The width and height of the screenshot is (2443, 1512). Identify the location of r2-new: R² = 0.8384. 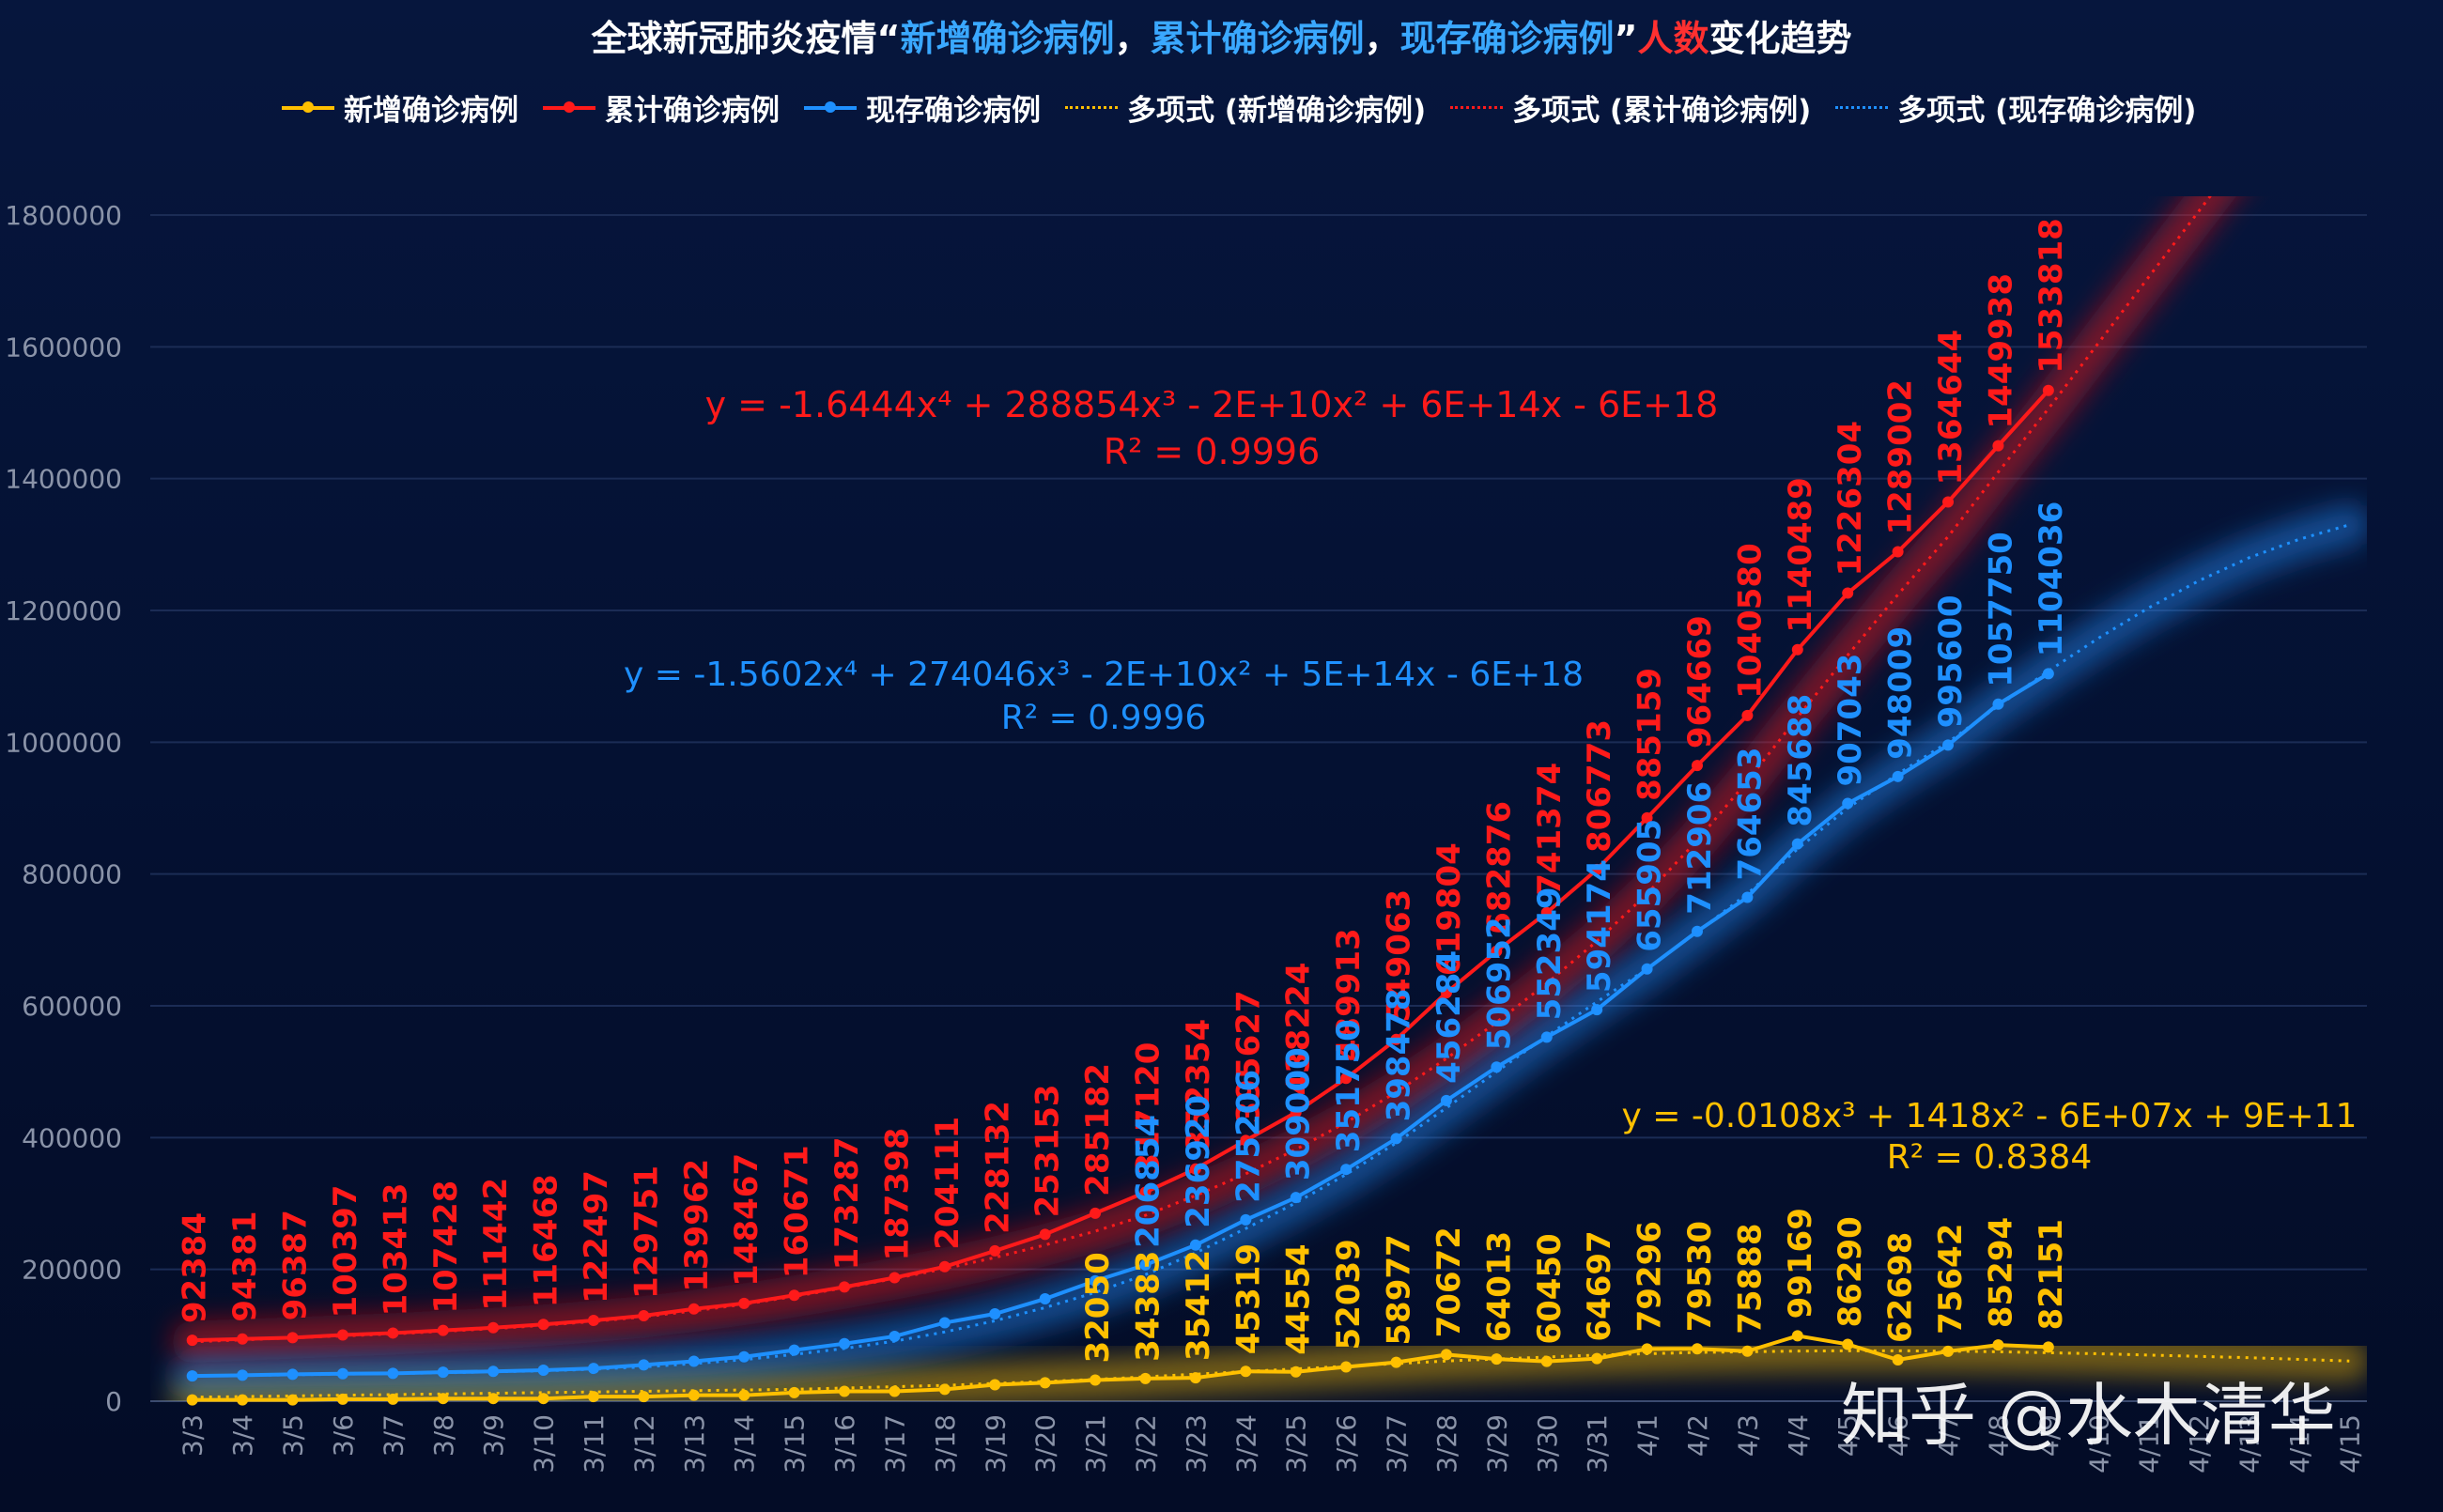
(1990, 1158).